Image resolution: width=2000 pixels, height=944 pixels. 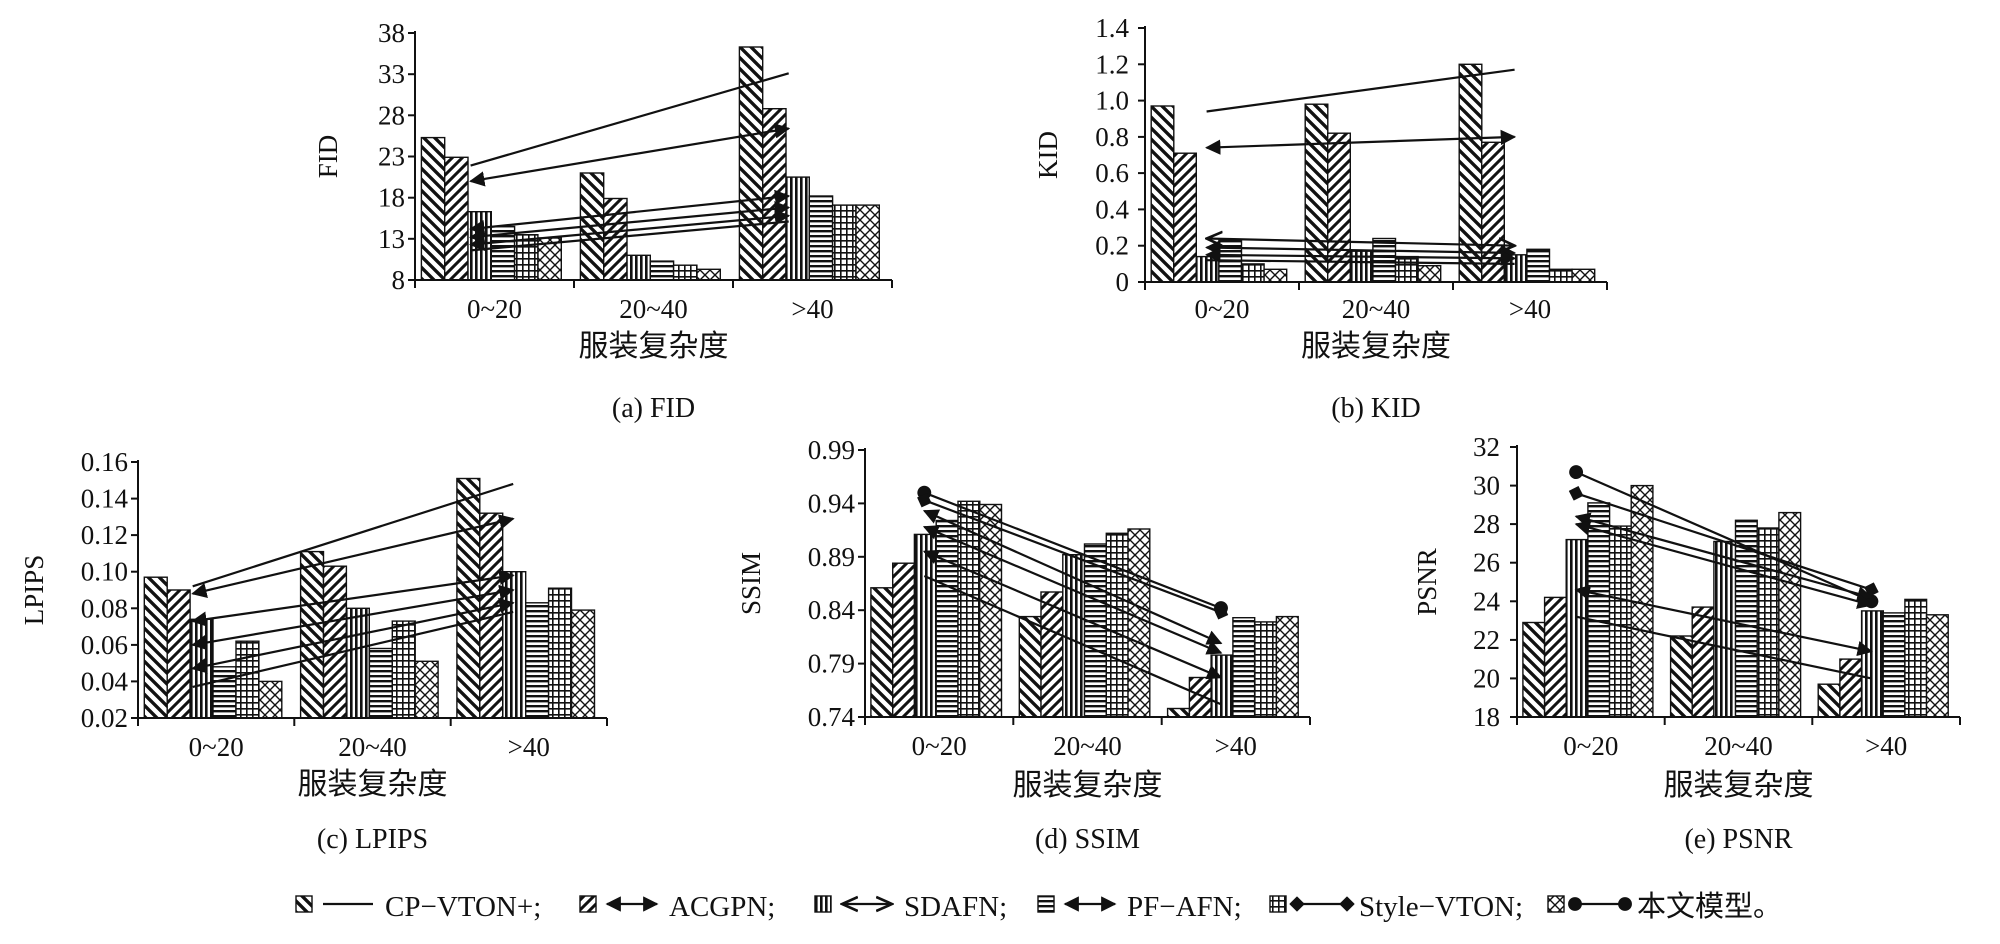 What do you see at coordinates (105, 681) in the screenshot?
I see `y-tick-label: 0.04` at bounding box center [105, 681].